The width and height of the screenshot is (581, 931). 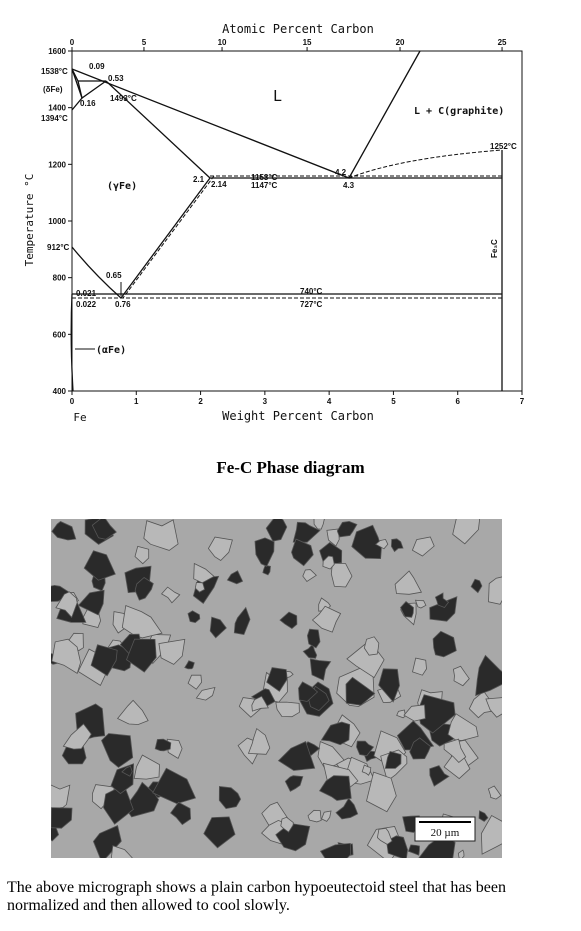 What do you see at coordinates (60, 391) in the screenshot?
I see `y-tick-label: 400` at bounding box center [60, 391].